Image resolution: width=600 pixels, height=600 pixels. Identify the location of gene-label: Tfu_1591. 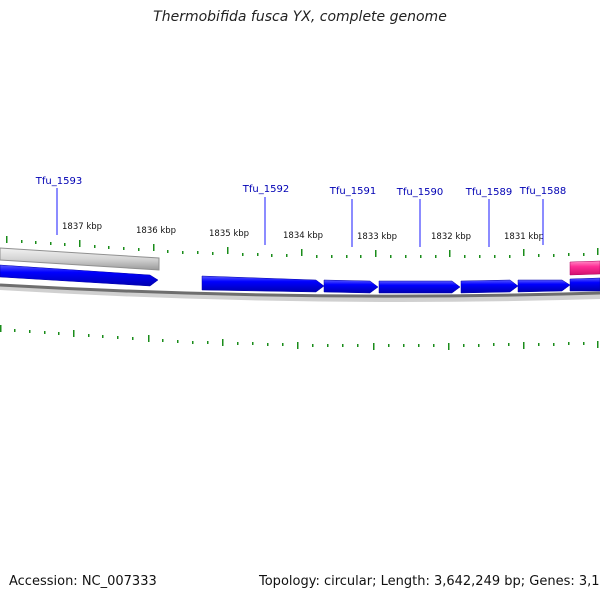
(352, 191).